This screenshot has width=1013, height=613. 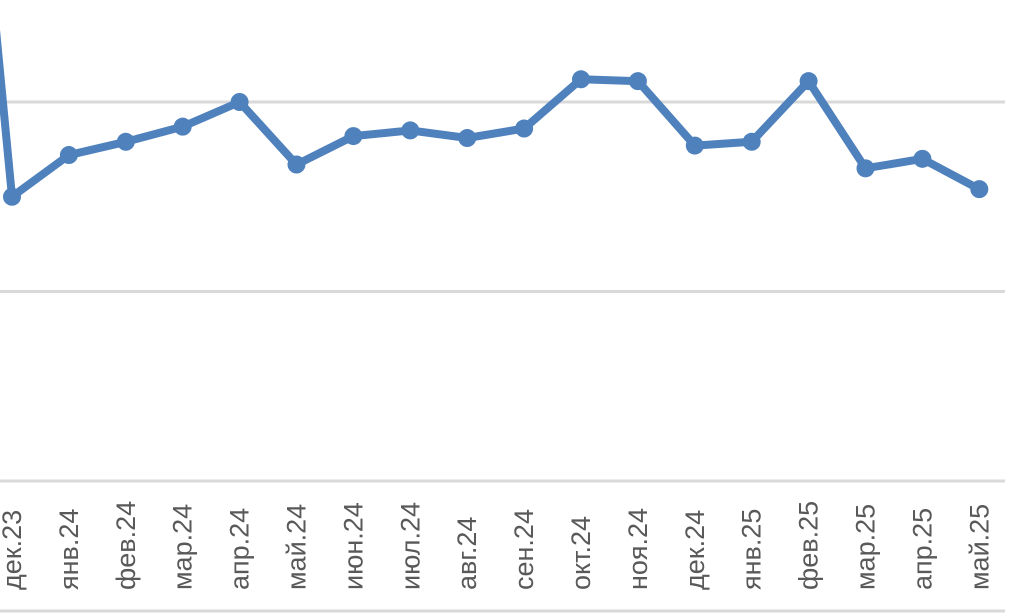 What do you see at coordinates (353, 136) in the screenshot?
I see `data-point-июн.24` at bounding box center [353, 136].